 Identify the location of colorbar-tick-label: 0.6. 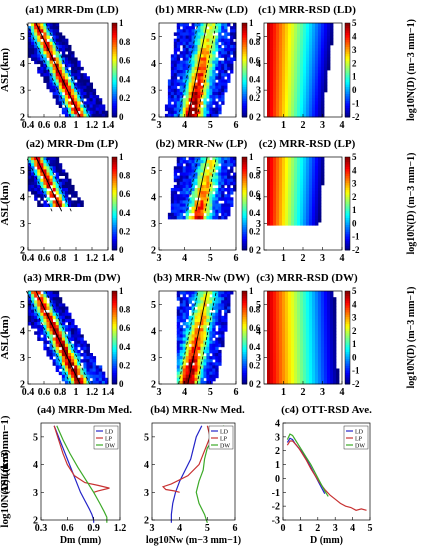
(255, 194).